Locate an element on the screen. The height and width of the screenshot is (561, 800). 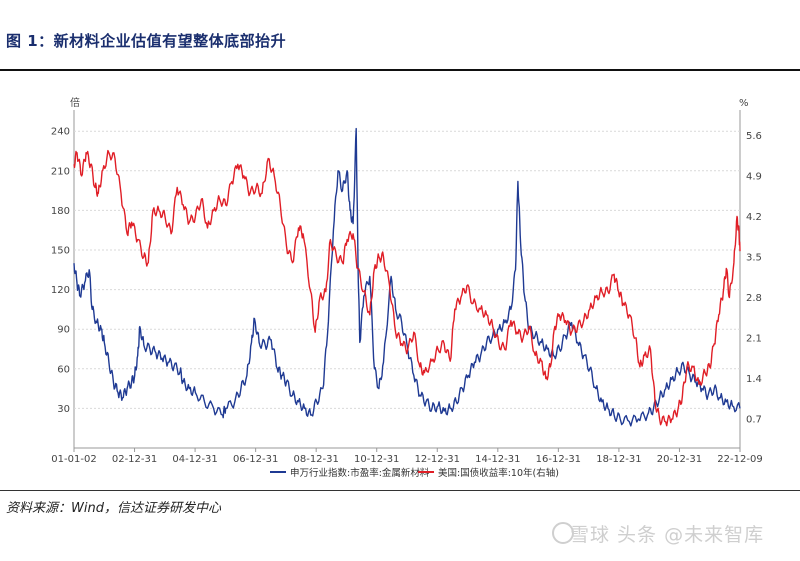
x-tick-label: 04-12-31 is located at coordinates (194, 459).